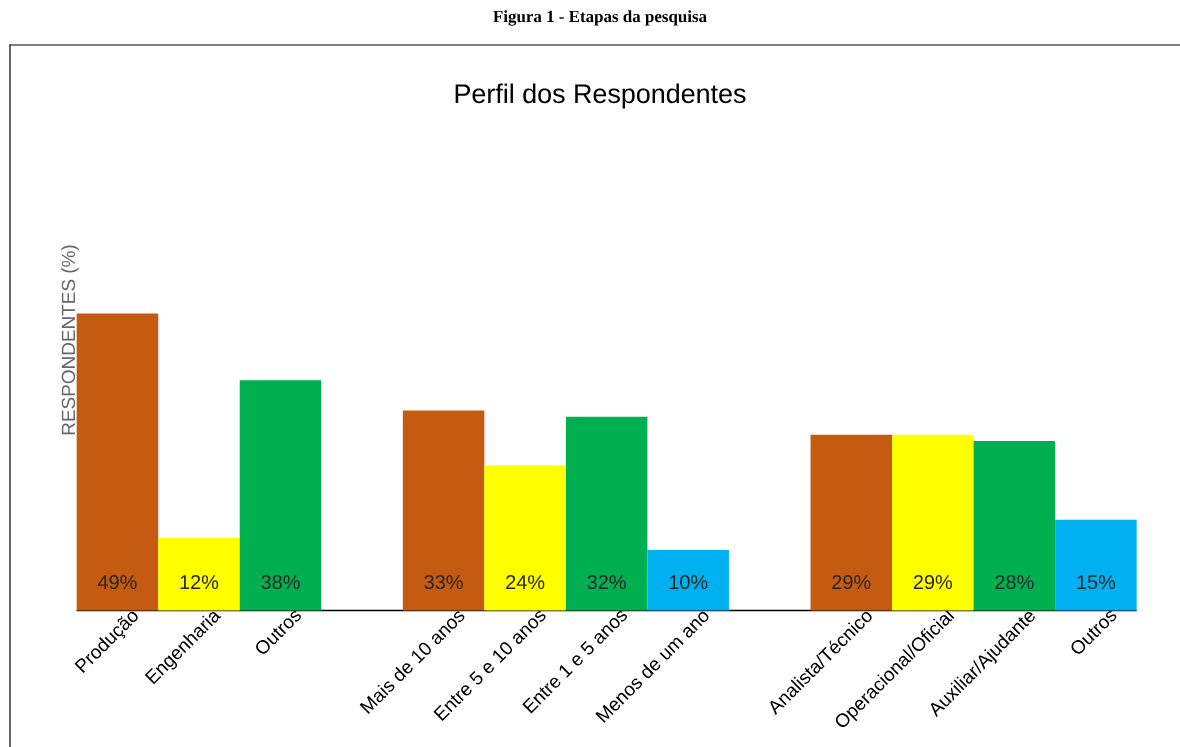 Image resolution: width=1180 pixels, height=747 pixels. I want to click on data-label: 12%, so click(199, 582).